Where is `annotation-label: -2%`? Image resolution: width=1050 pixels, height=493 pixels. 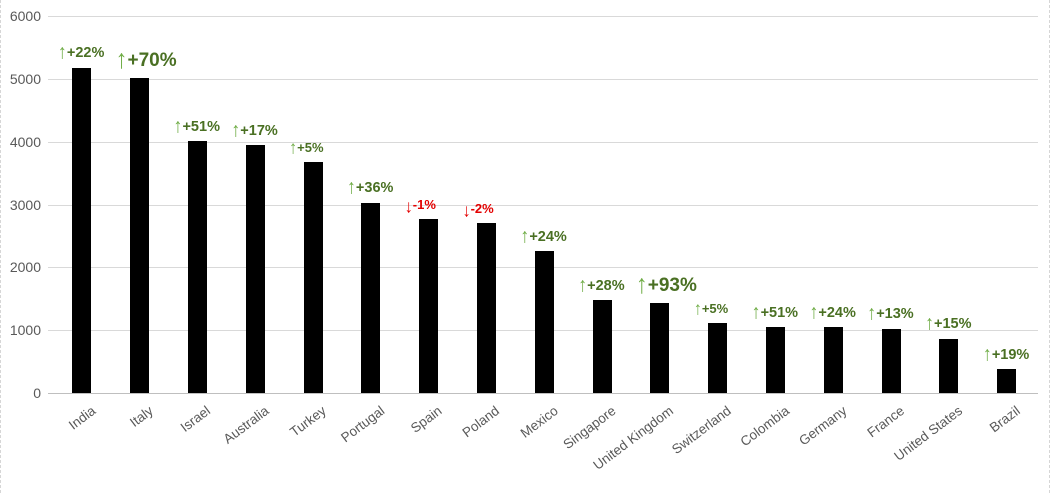 annotation-label: -2% is located at coordinates (482, 209).